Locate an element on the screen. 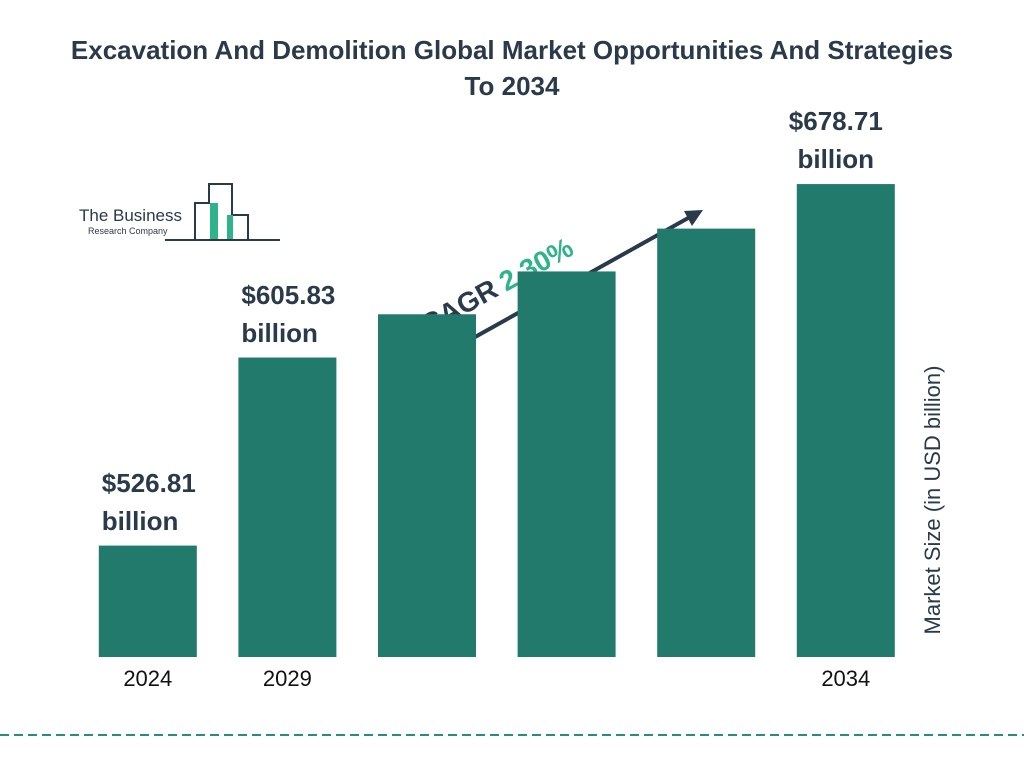  logo: The Business Research Company is located at coordinates (179, 212).